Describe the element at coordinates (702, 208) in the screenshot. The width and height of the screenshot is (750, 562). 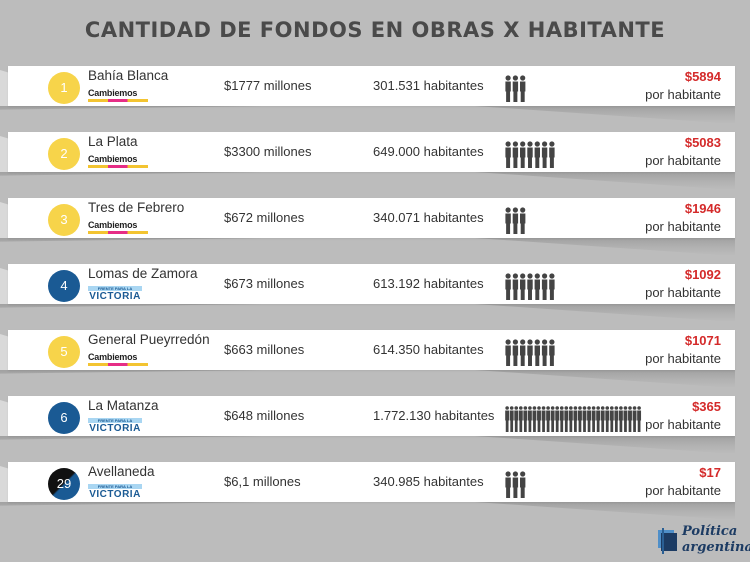
I see `per-capita-value: $1946` at that location.